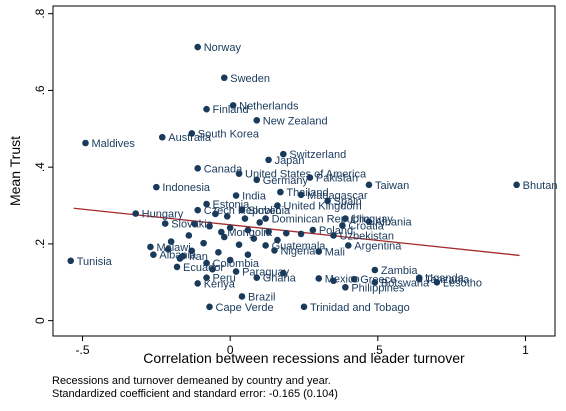  Describe the element at coordinates (336, 231) in the screenshot. I see `point-label: Poland` at that location.